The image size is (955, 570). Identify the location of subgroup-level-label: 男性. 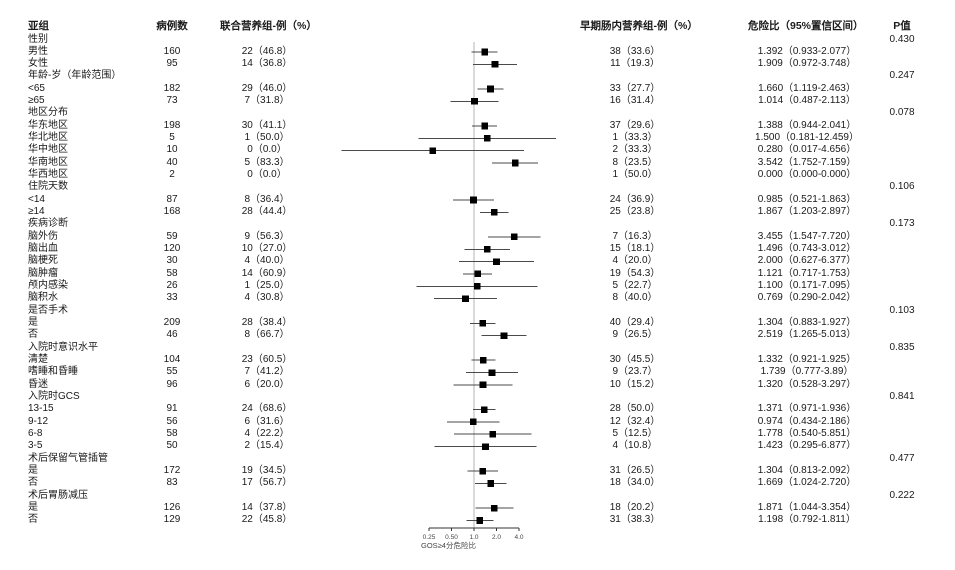
(38, 51).